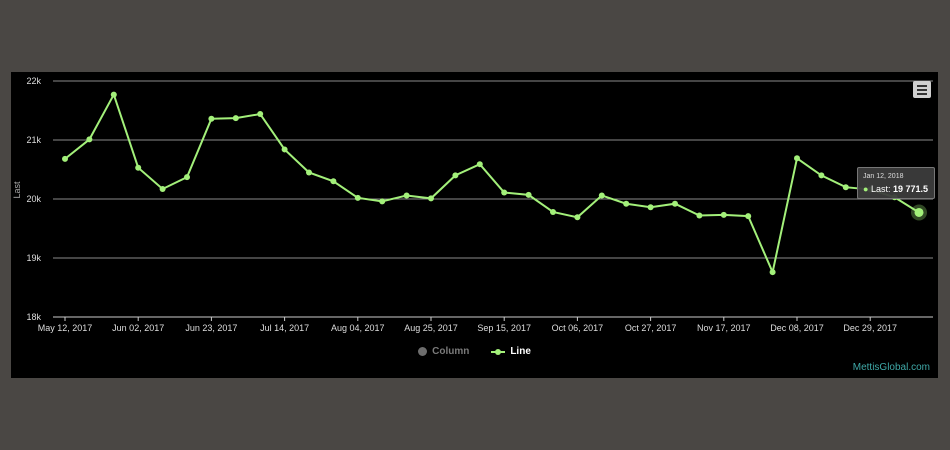 The width and height of the screenshot is (950, 450). I want to click on x-tick-label: Sep 15, 2017, so click(504, 328).